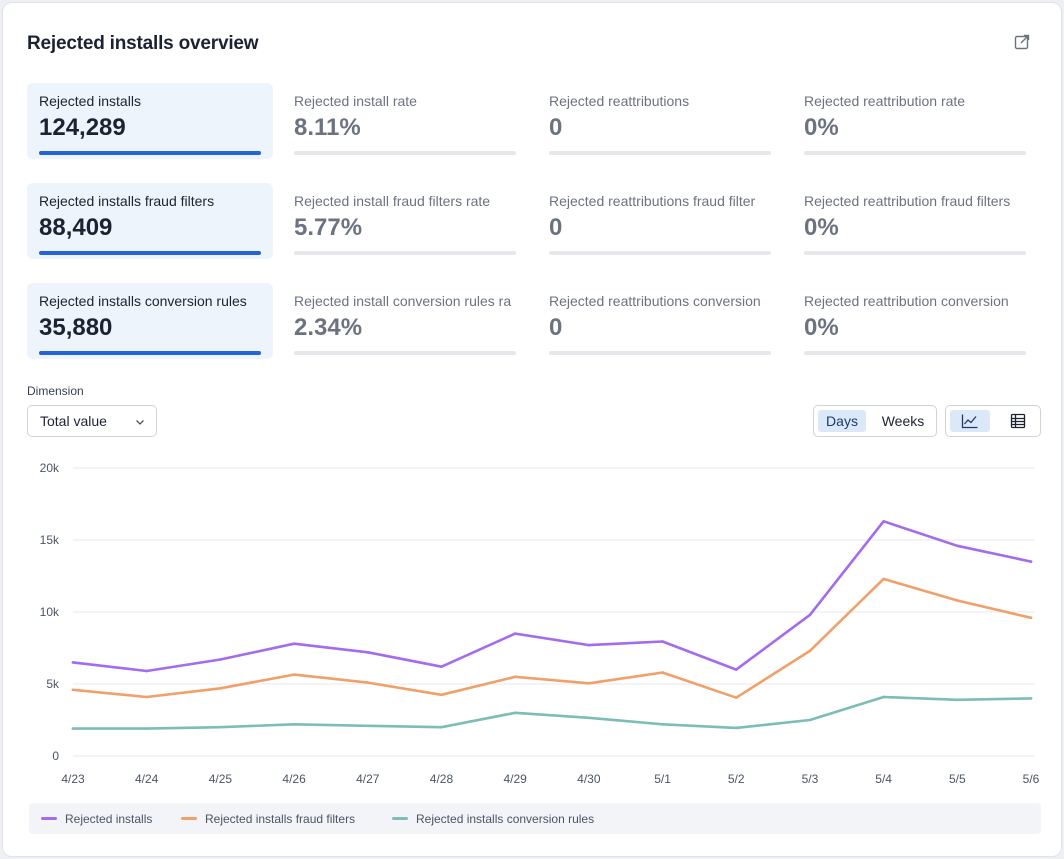 The height and width of the screenshot is (859, 1064). What do you see at coordinates (915, 321) in the screenshot?
I see `metric-tile: Rejected reattribution conversion 0%` at bounding box center [915, 321].